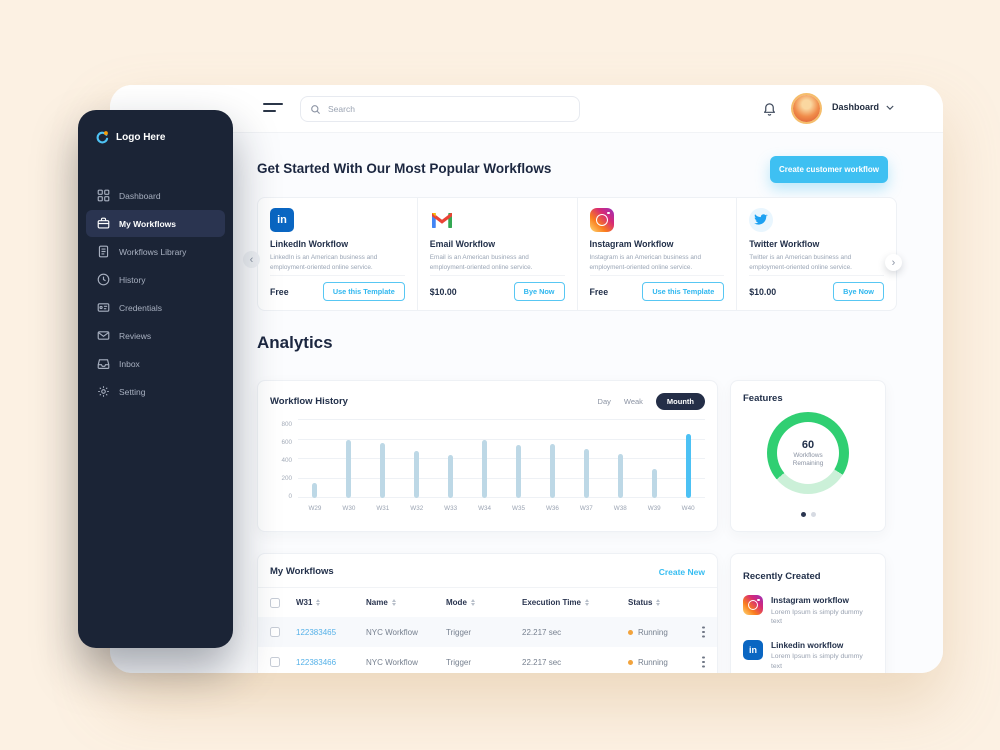 This screenshot has width=1000, height=750. Describe the element at coordinates (763, 398) in the screenshot. I see `features-title: Features` at that location.